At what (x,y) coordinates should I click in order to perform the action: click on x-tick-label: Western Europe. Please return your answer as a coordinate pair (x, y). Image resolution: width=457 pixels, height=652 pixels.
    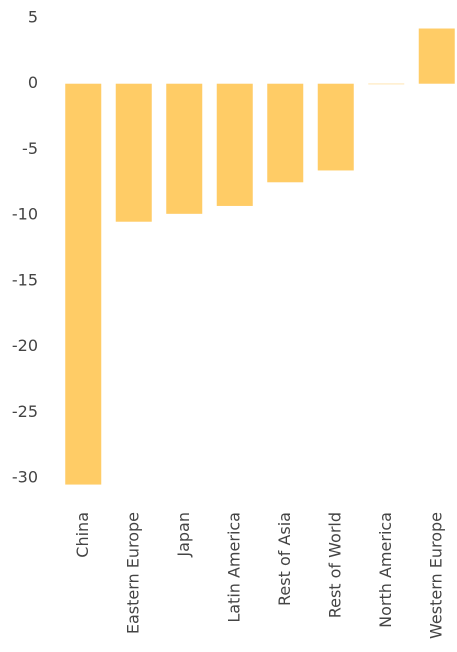
    Looking at the image, I should click on (435, 575).